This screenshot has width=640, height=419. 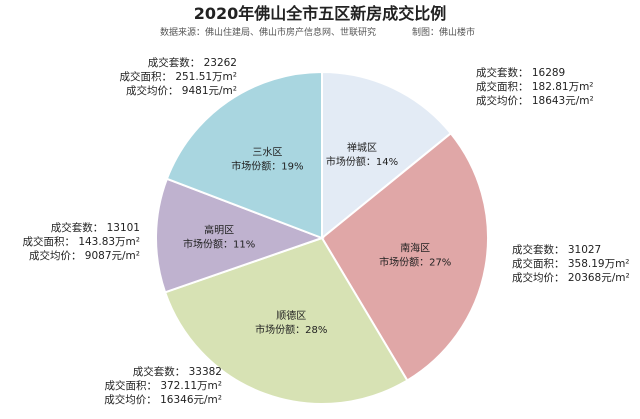 I want to click on chart-title: 2020年佛山全市五区新房成交比例, so click(x=320, y=13).